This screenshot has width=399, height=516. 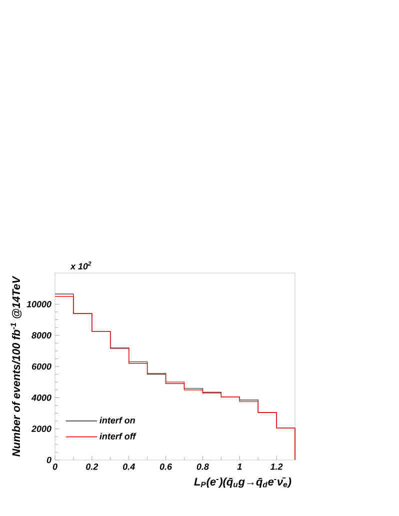 What do you see at coordinates (39, 304) in the screenshot?
I see `y-tick-label: 10000` at bounding box center [39, 304].